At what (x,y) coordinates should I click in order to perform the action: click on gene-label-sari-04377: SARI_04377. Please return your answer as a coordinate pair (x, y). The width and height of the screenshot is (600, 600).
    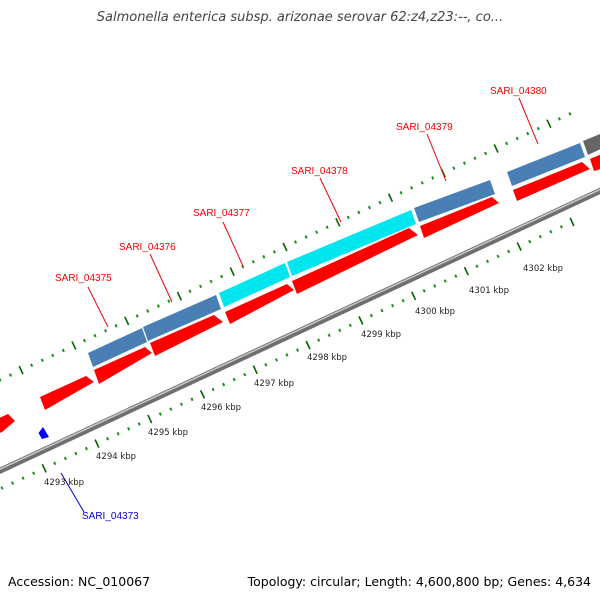
    Looking at the image, I should click on (221, 213).